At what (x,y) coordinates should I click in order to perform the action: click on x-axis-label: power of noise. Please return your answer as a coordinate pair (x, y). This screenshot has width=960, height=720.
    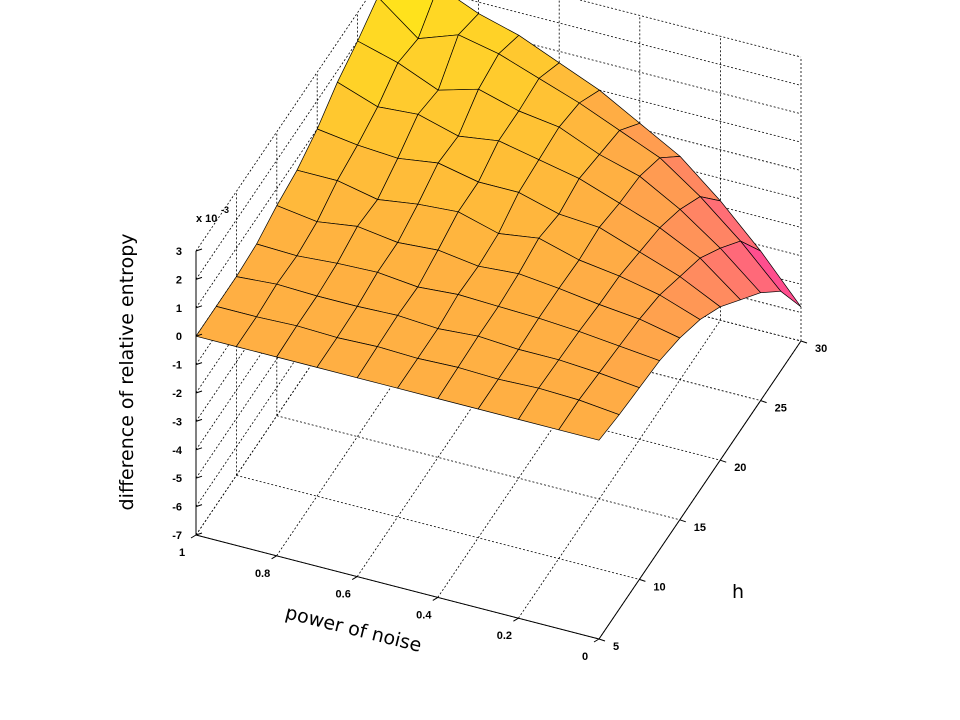
    Looking at the image, I should click on (353, 629).